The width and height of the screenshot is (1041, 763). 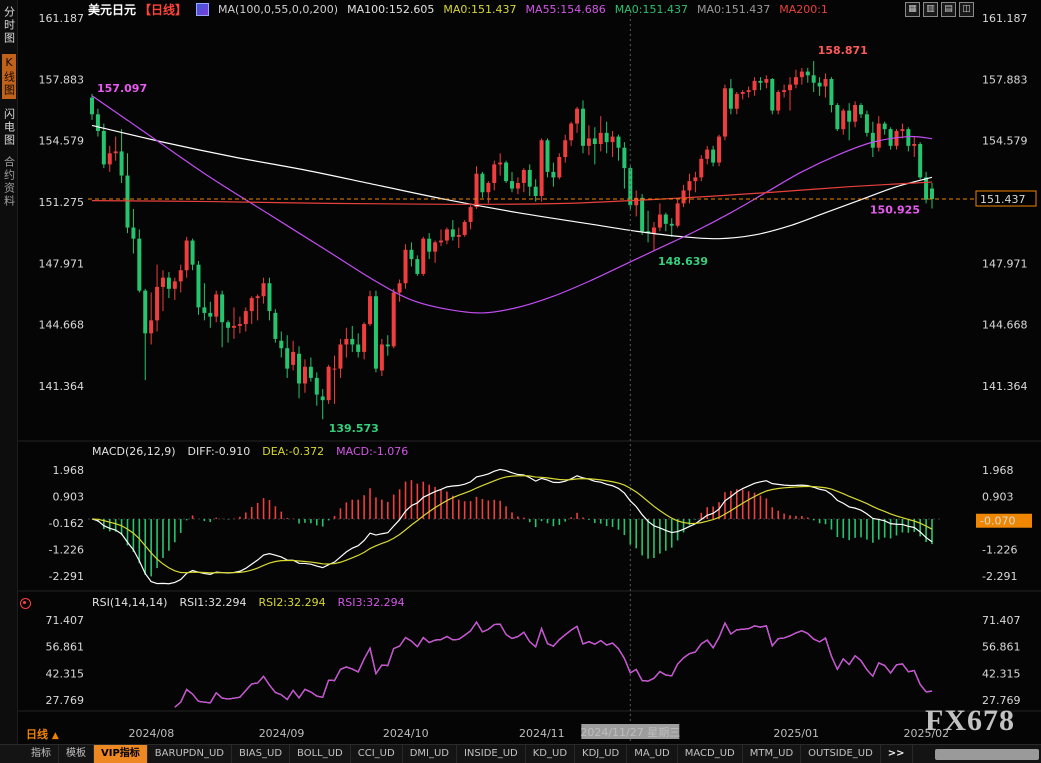 What do you see at coordinates (261, 754) in the screenshot?
I see `tab-bias-ud: BIAS_UD` at bounding box center [261, 754].